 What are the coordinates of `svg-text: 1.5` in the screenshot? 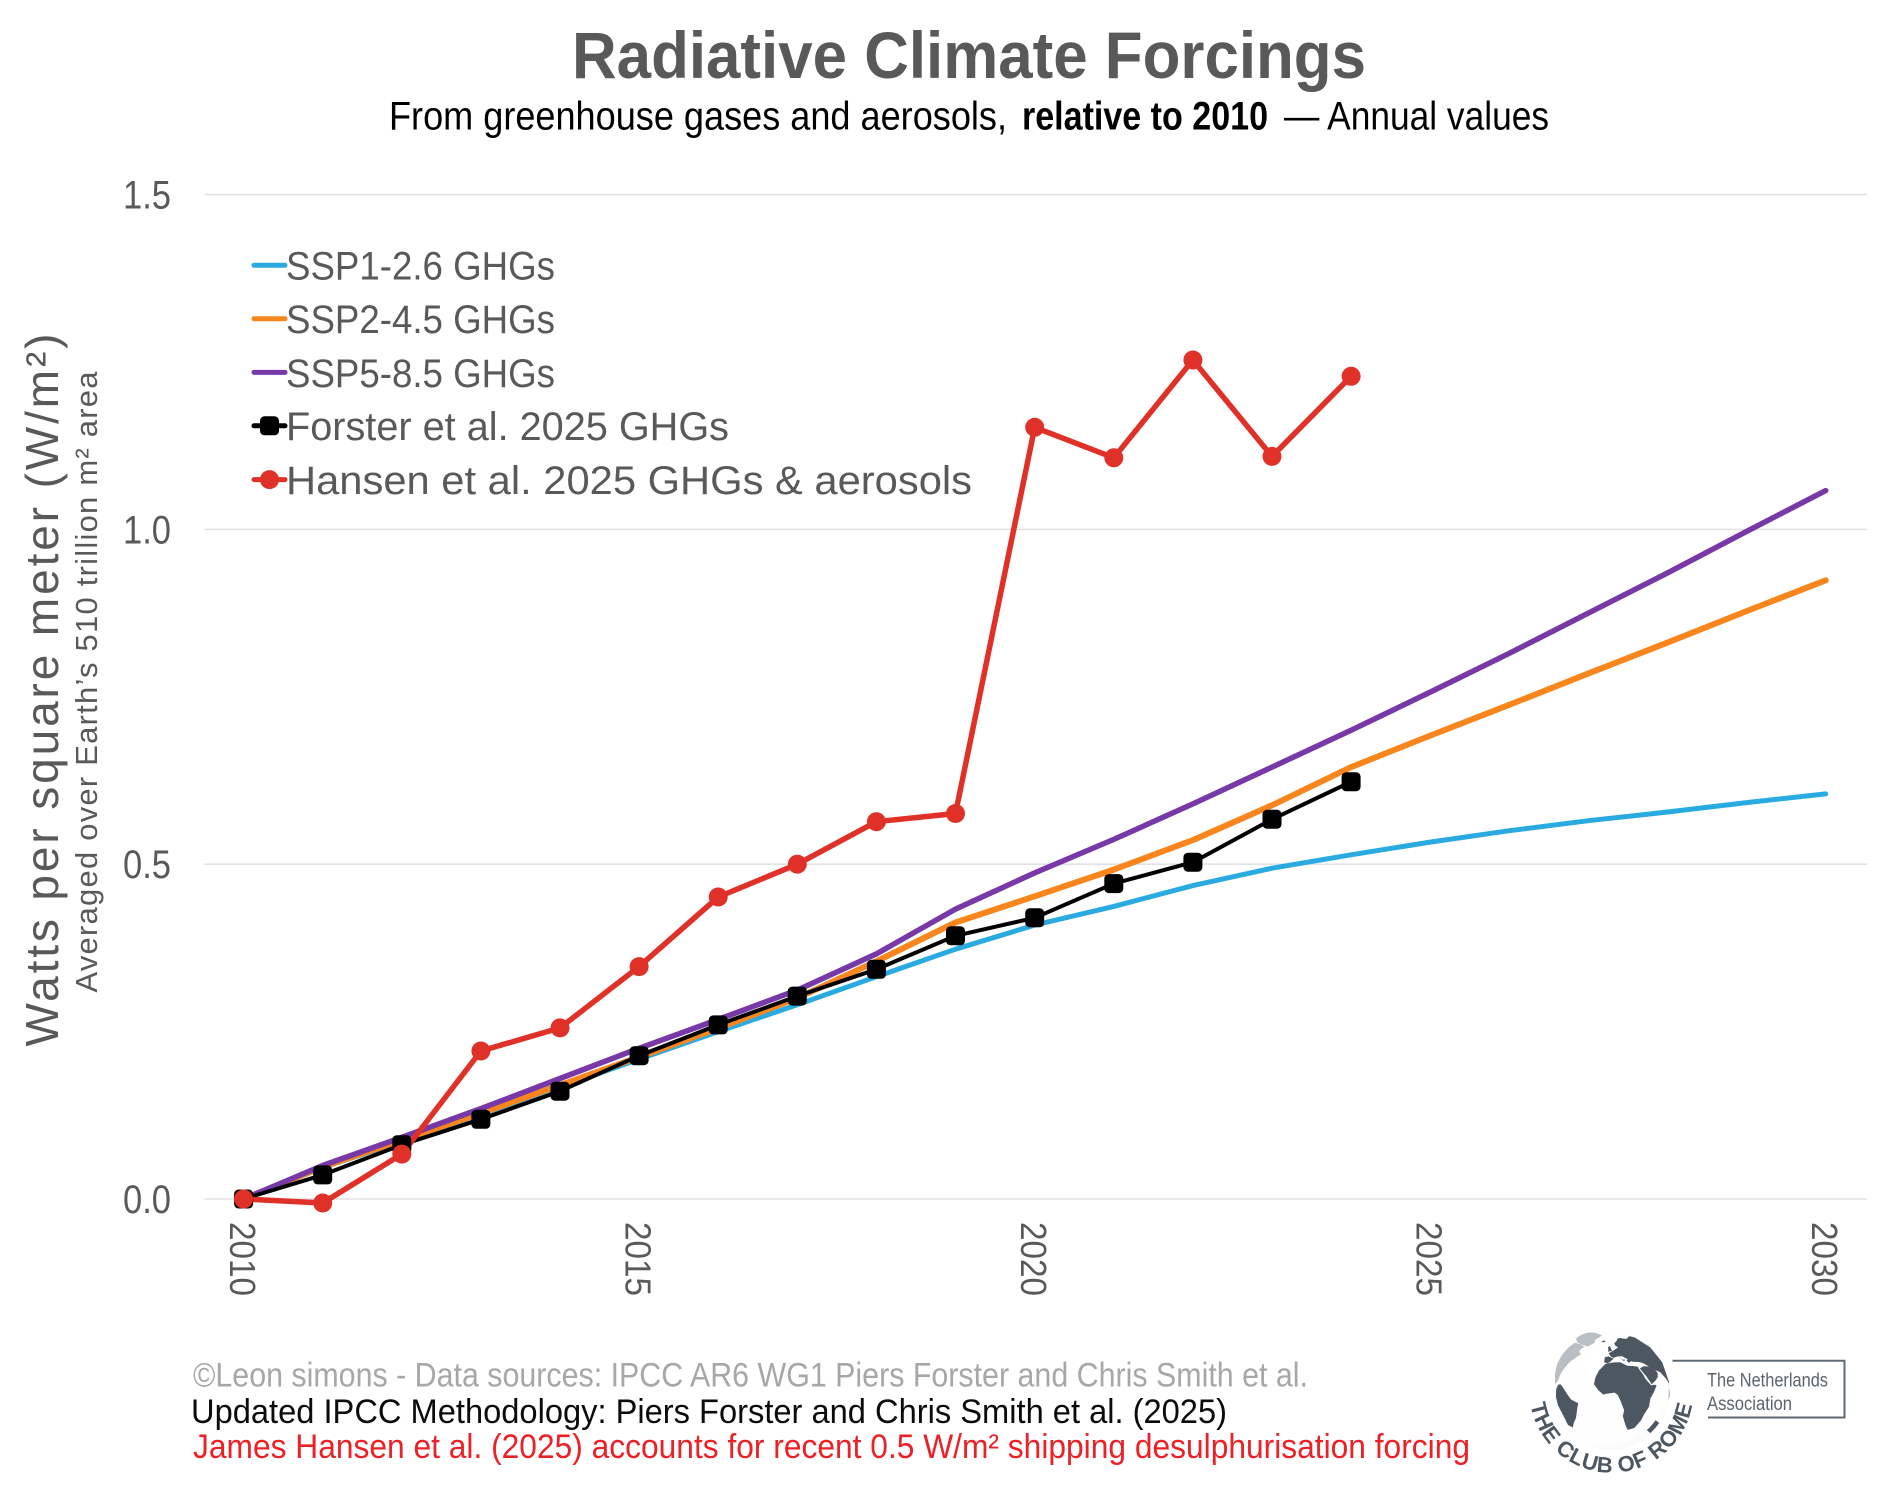 It's located at (147, 196).